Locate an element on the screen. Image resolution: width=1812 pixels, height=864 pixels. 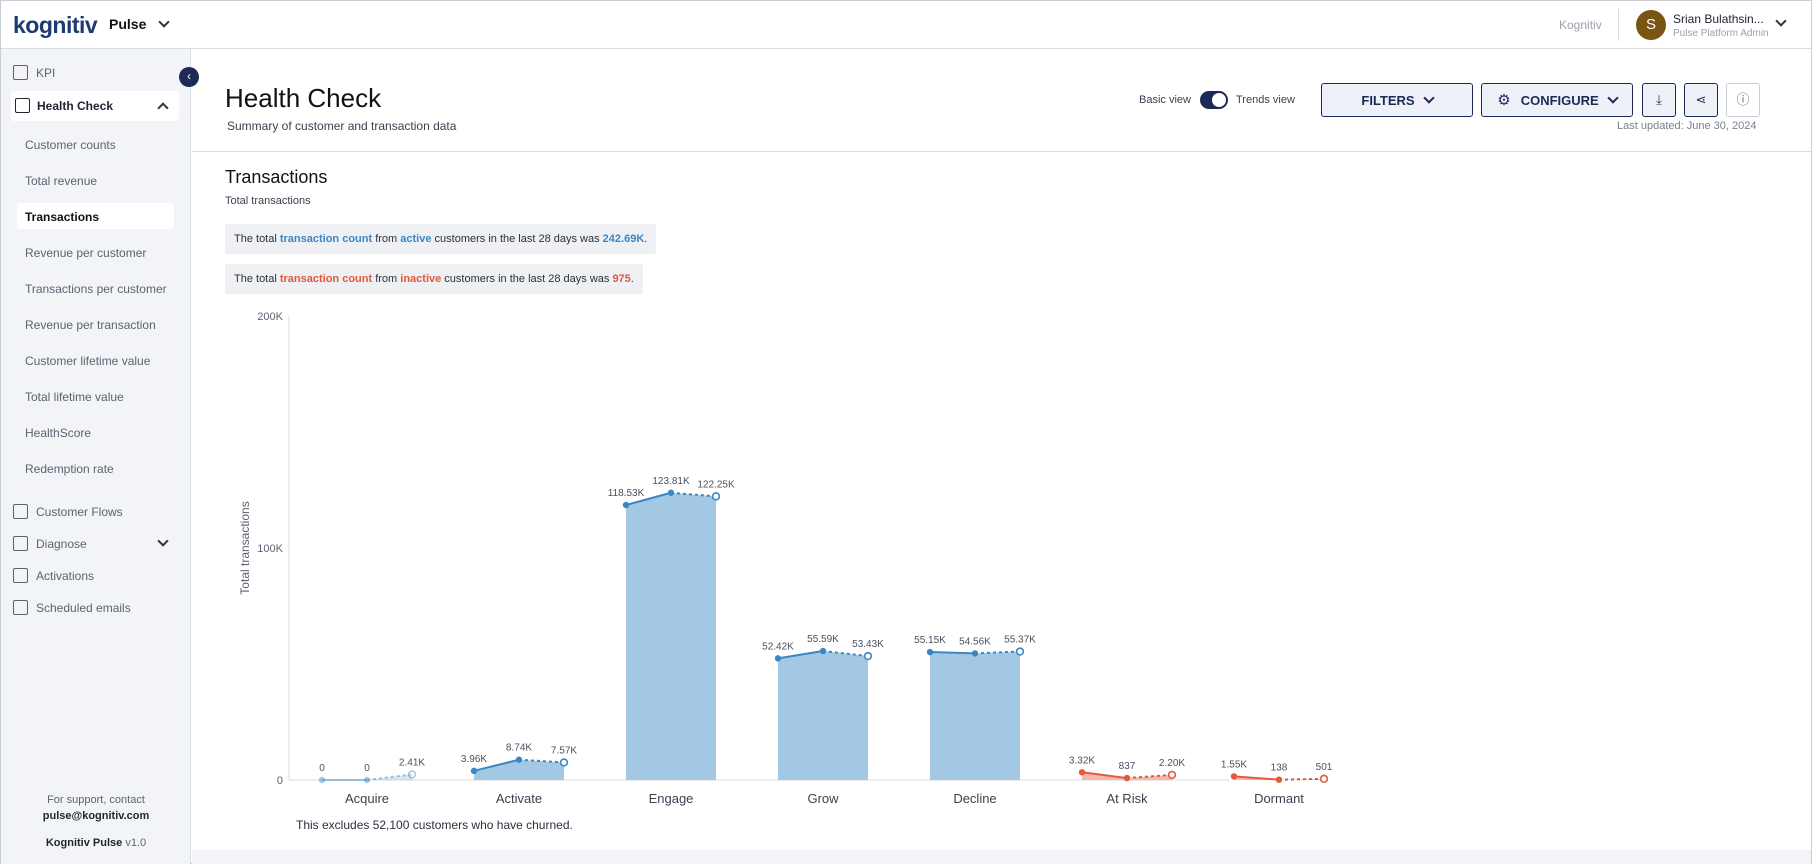
collapse-sidebar-icon: ‹ is located at coordinates (189, 77).